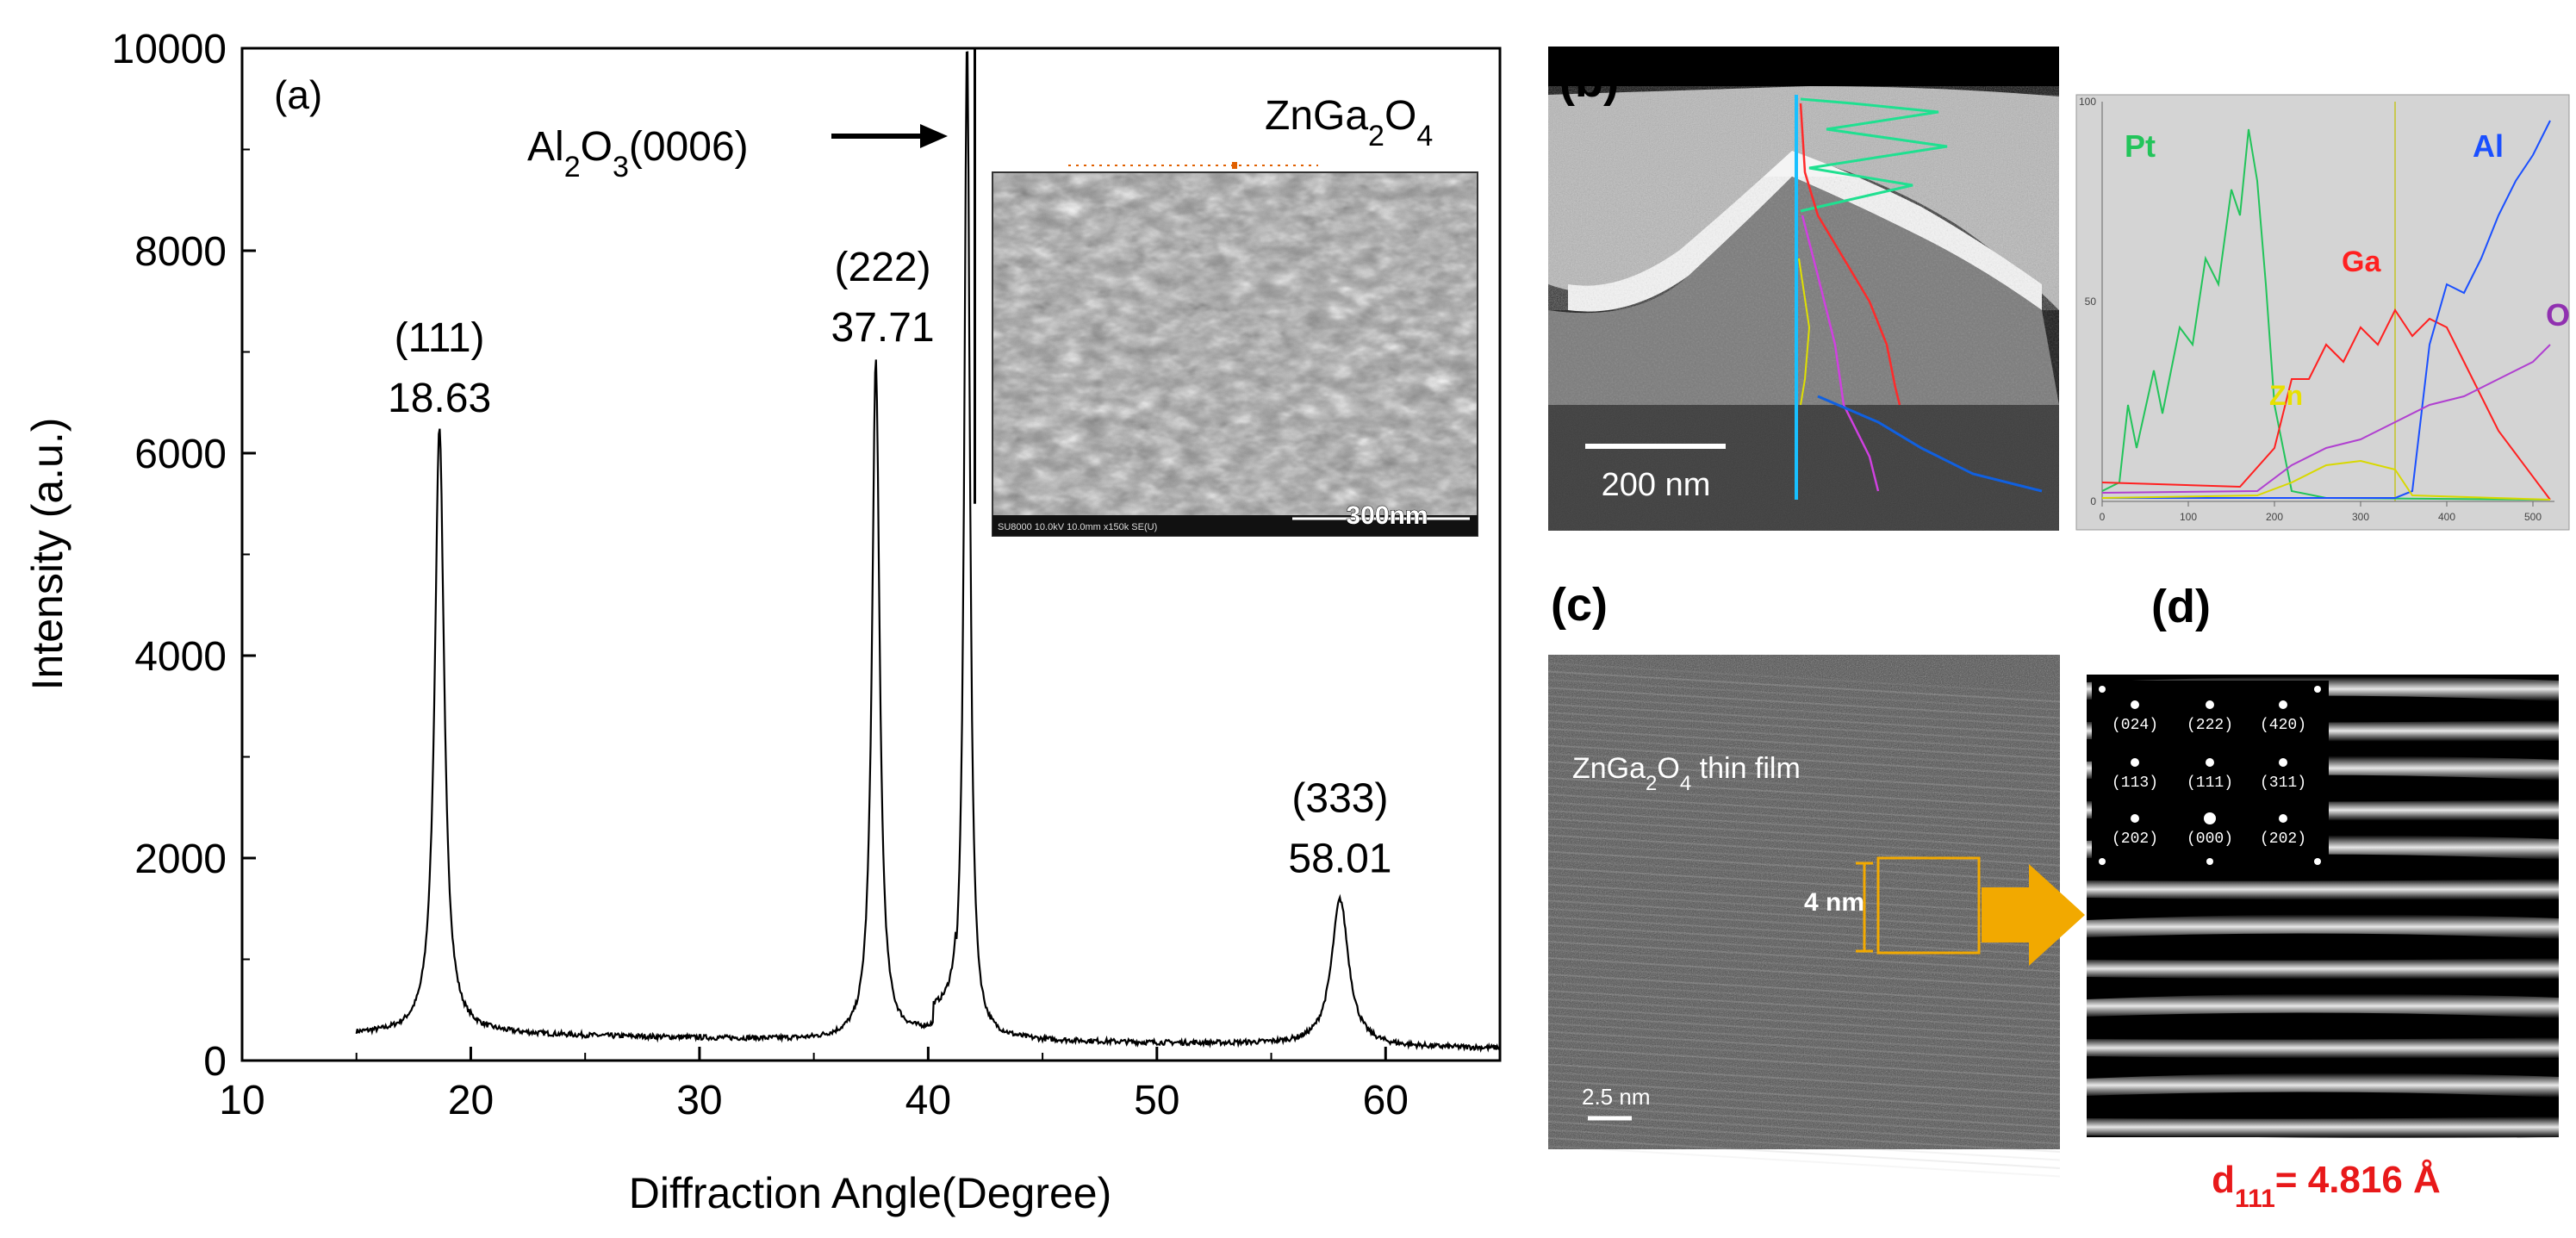 This screenshot has width=2576, height=1238. What do you see at coordinates (181, 859) in the screenshot?
I see `y-tick-label: 2000` at bounding box center [181, 859].